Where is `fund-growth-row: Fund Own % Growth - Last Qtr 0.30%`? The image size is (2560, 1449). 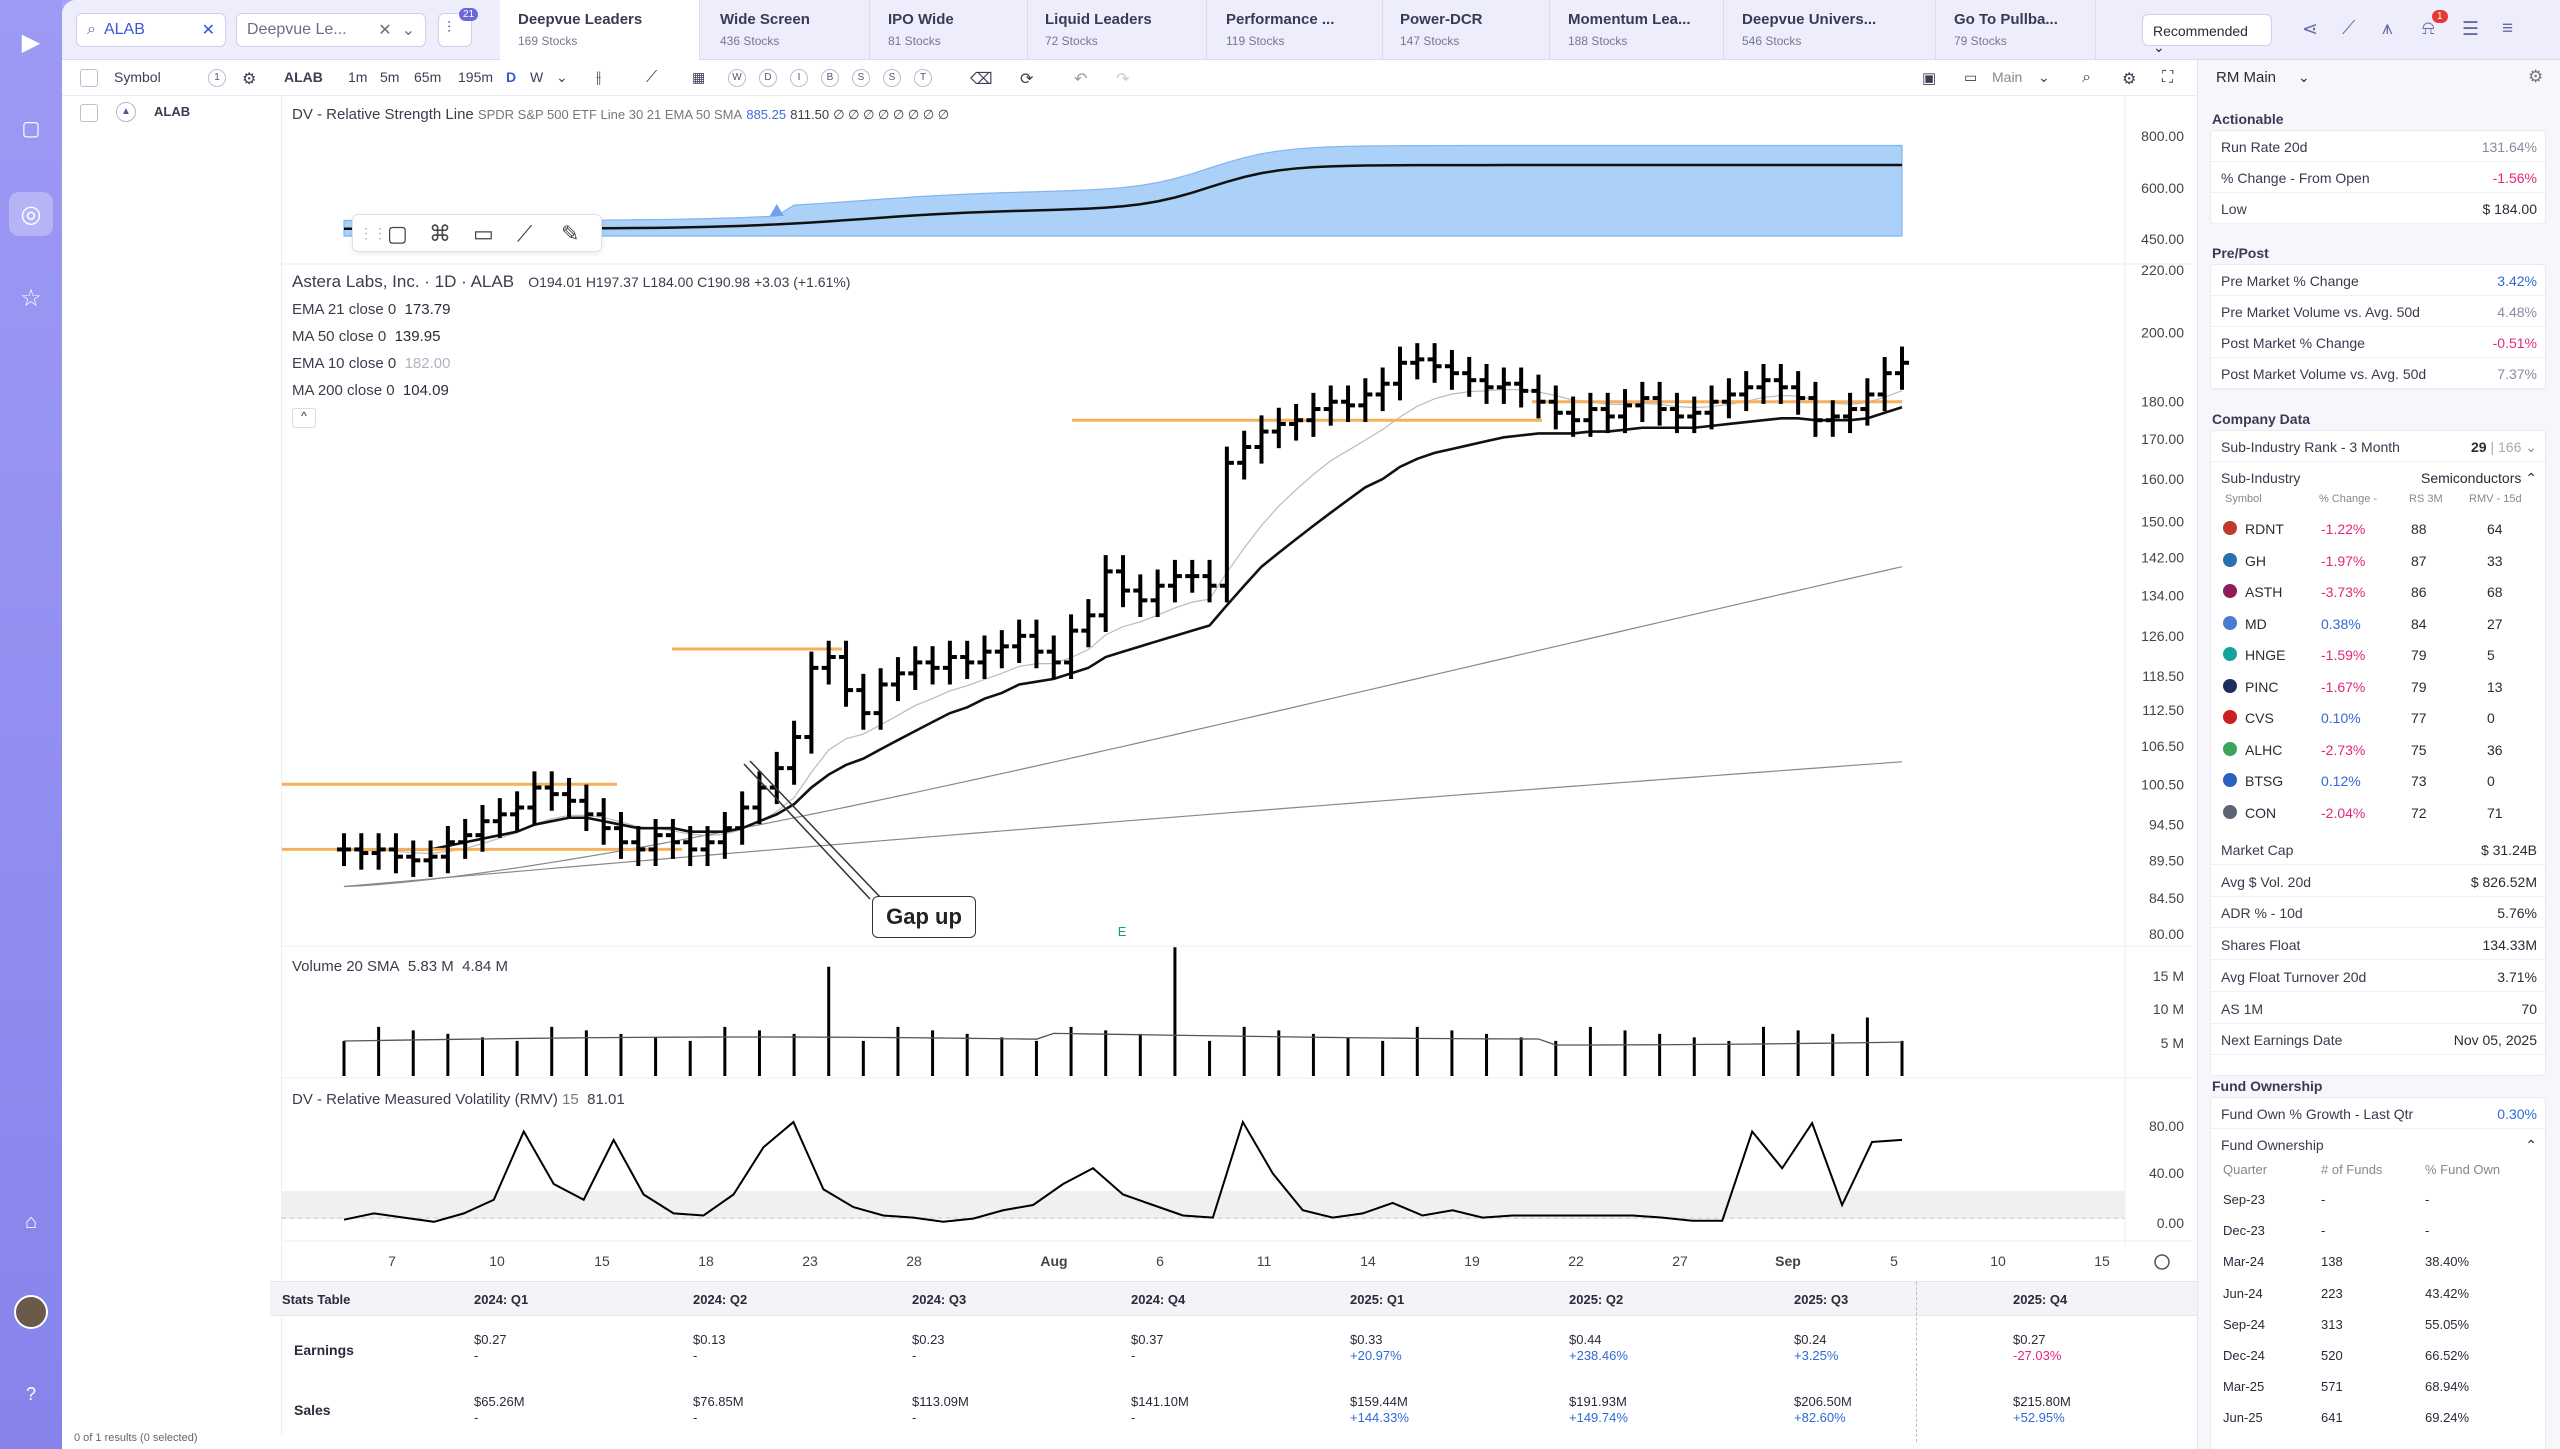
fund-growth-row: Fund Own % Growth - Last Qtr 0.30% is located at coordinates (2379, 1113).